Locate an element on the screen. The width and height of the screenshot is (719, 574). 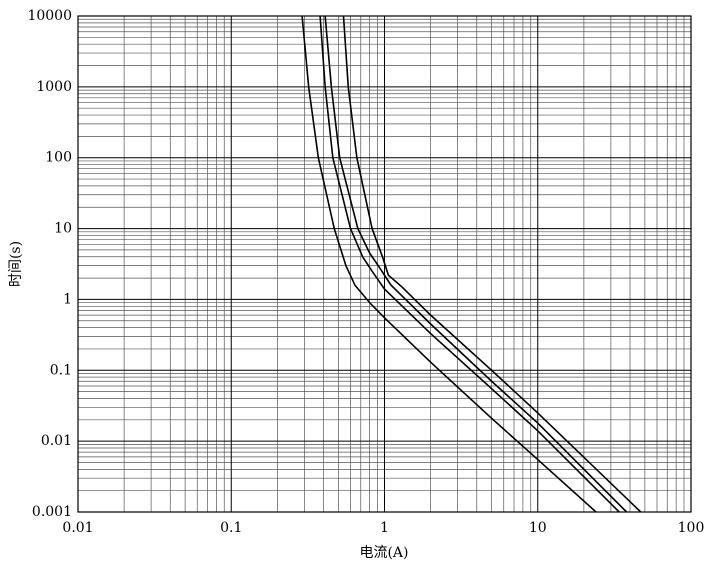
y-tick-label: 0.01 is located at coordinates (56, 441).